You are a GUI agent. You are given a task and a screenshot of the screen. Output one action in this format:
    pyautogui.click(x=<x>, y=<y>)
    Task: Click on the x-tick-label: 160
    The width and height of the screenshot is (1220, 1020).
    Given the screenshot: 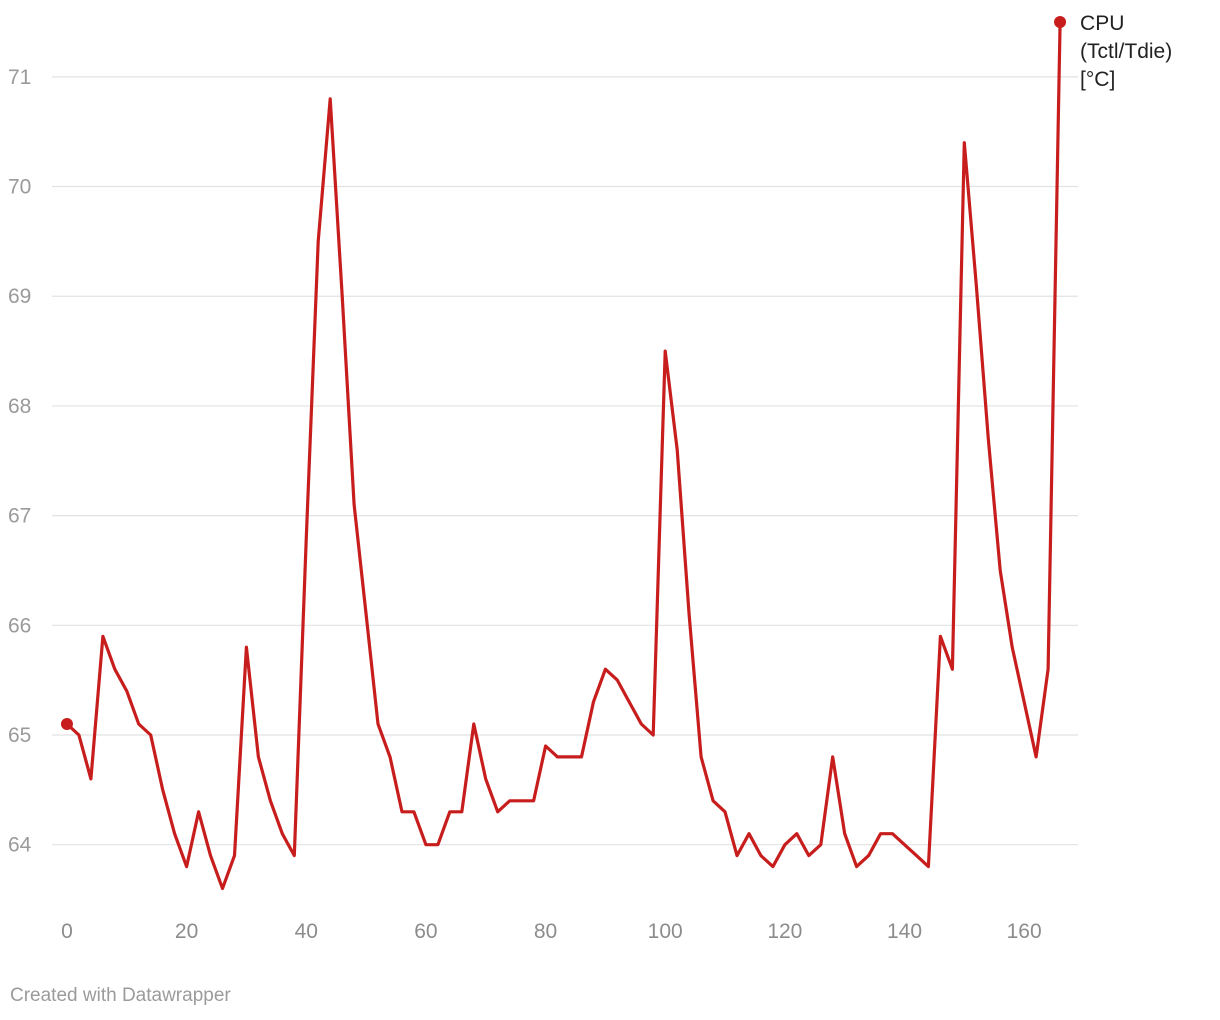 What is the action you would take?
    pyautogui.click(x=1024, y=931)
    